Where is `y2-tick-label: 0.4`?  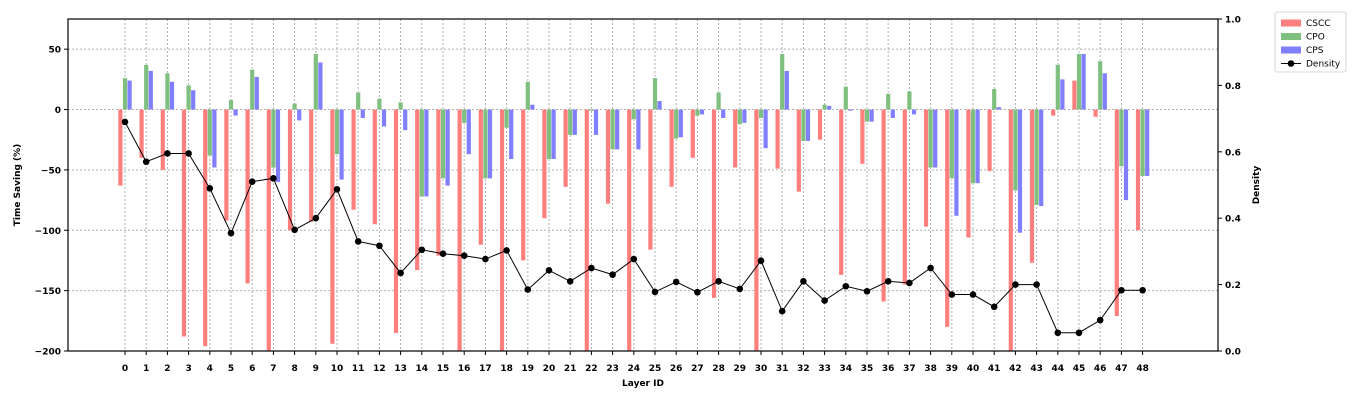
y2-tick-label: 0.4 is located at coordinates (1233, 220).